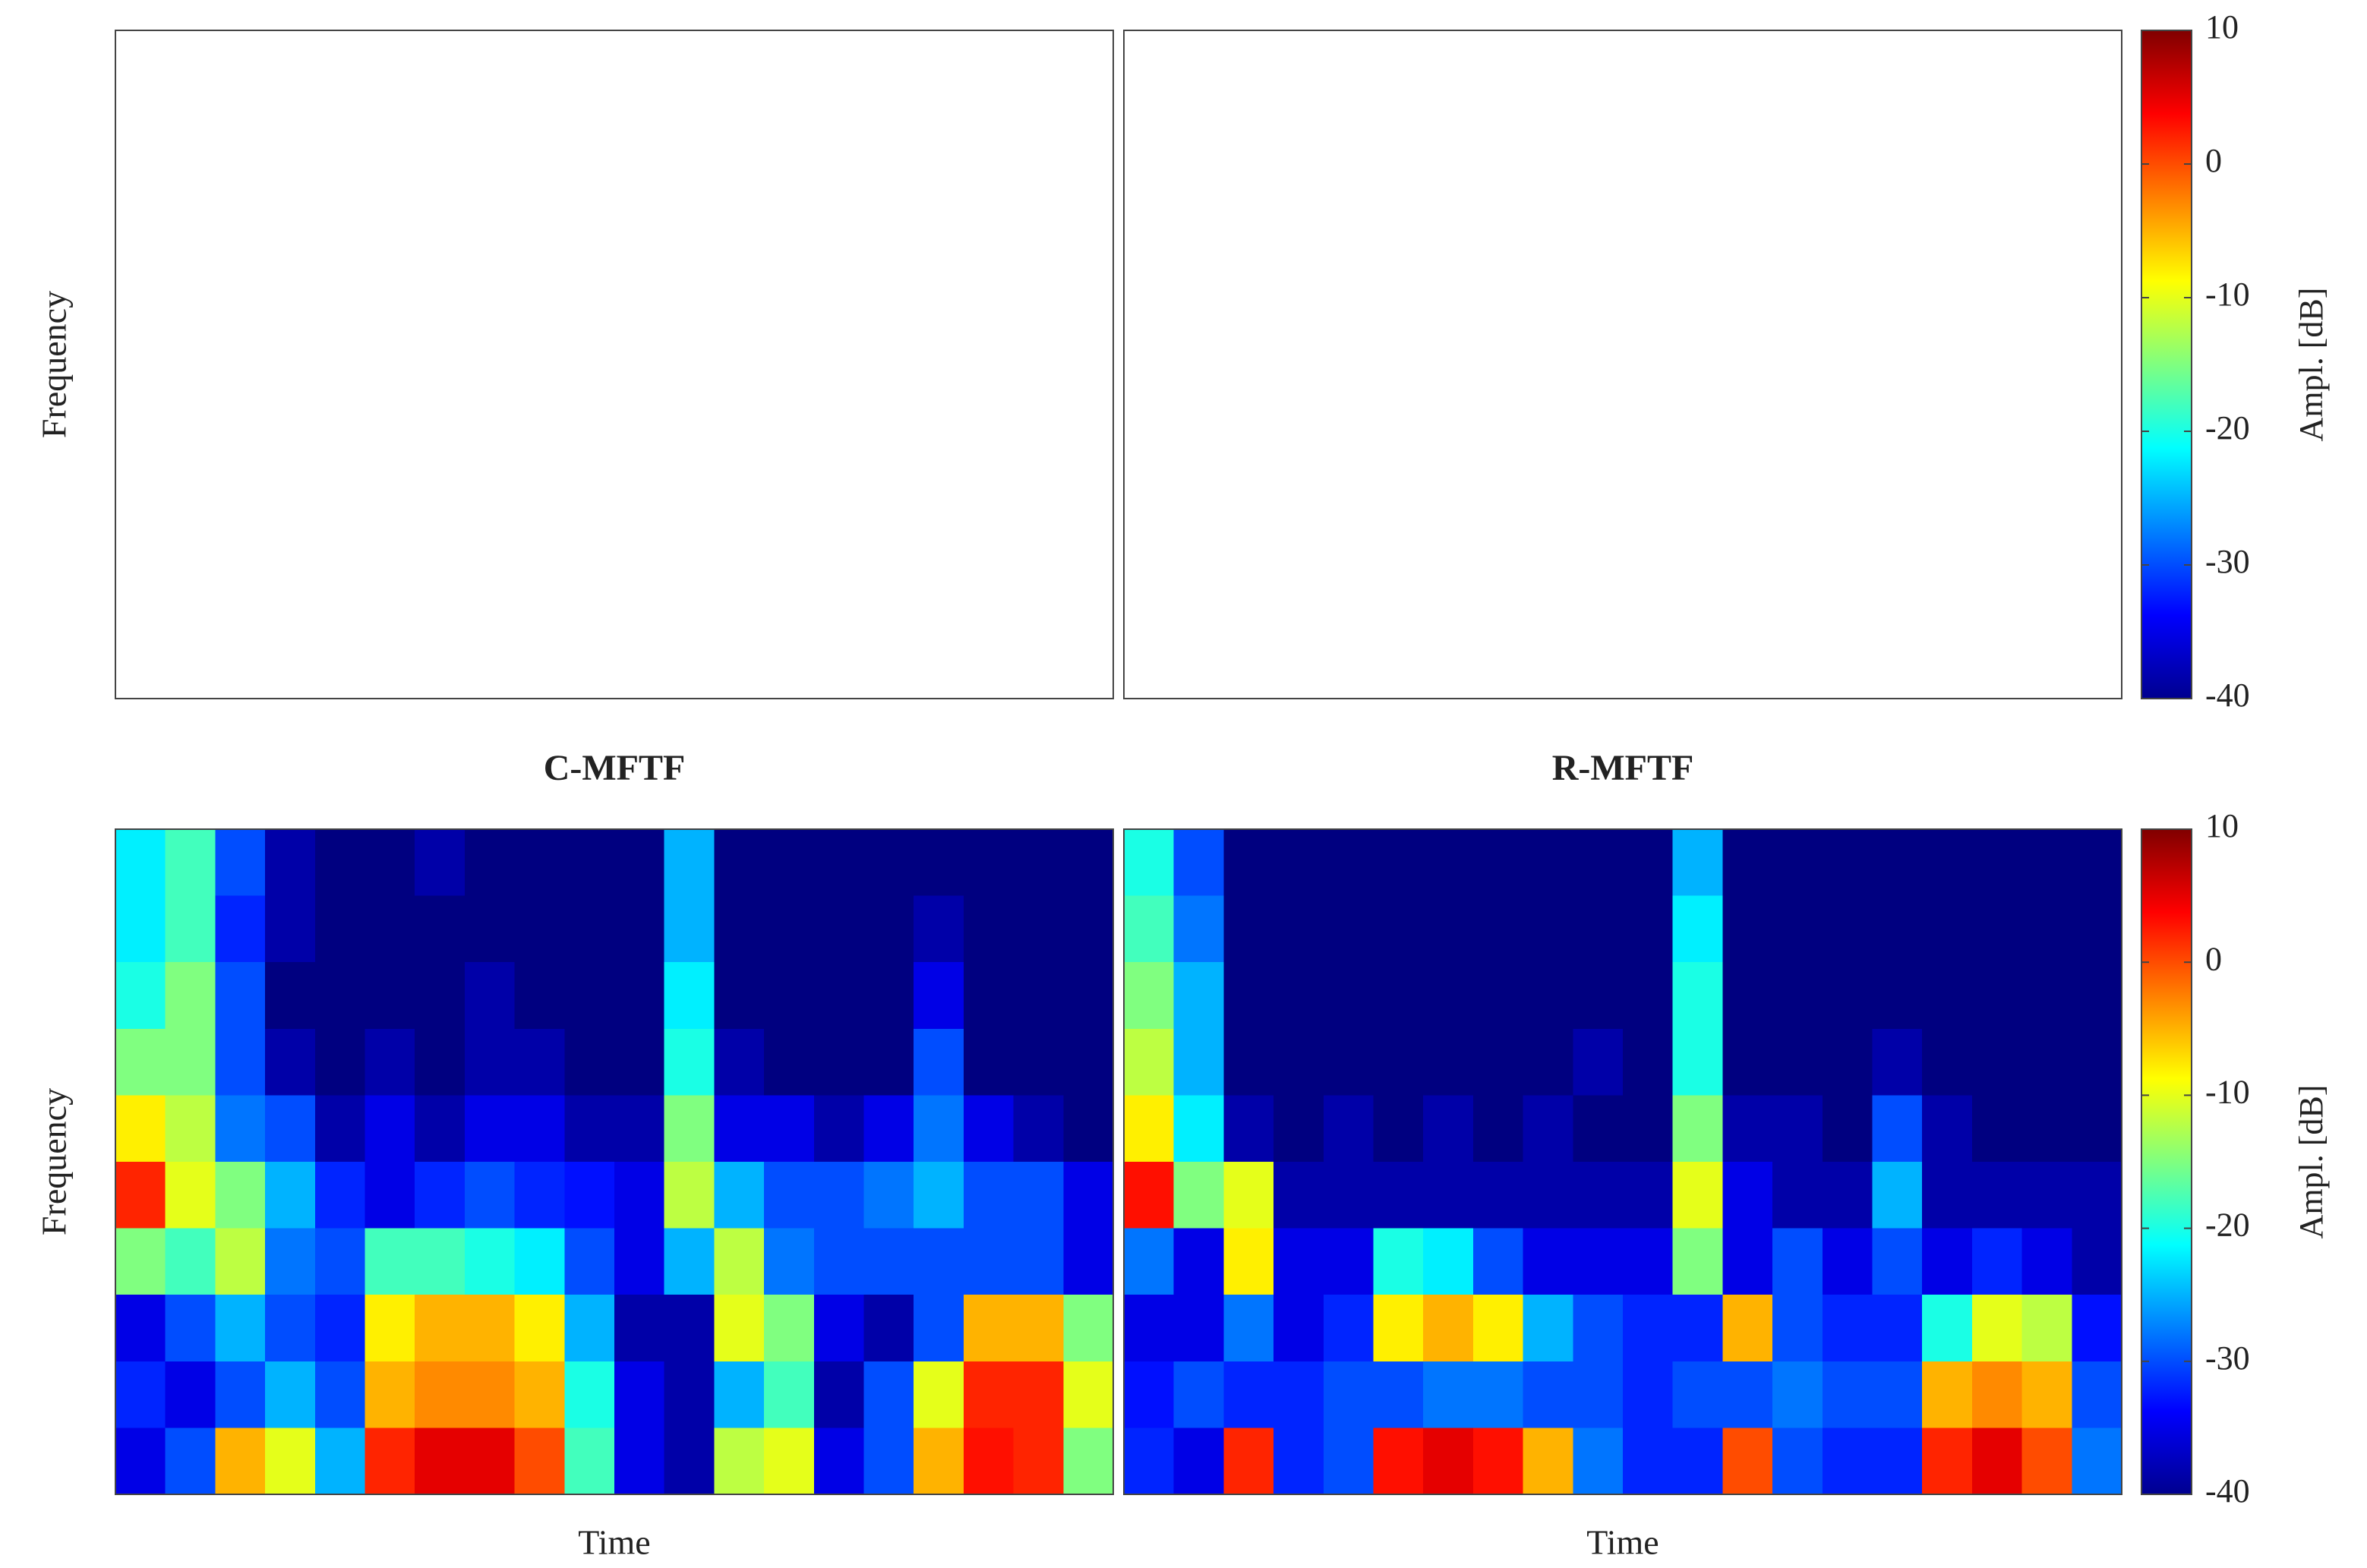 The height and width of the screenshot is (1568, 2367). What do you see at coordinates (2227, 1226) in the screenshot?
I see `colorbar-tick-label: -20` at bounding box center [2227, 1226].